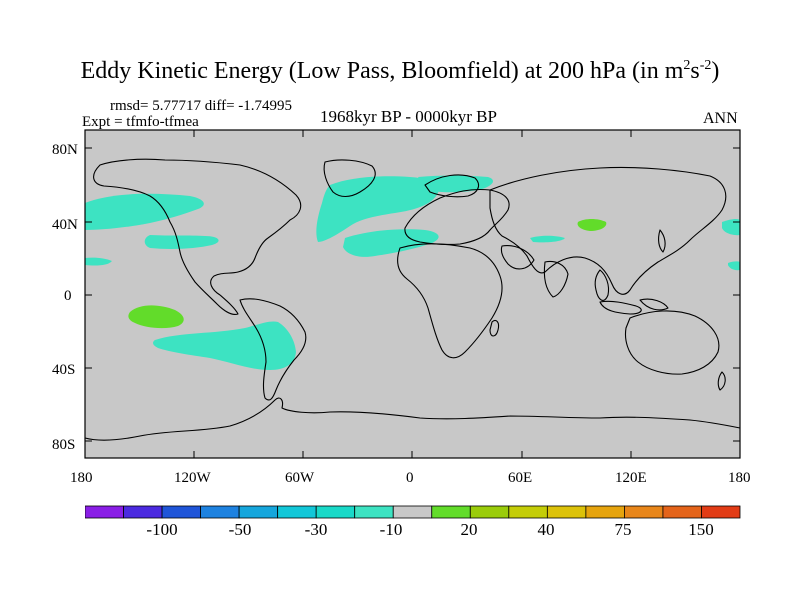 This screenshot has height=600, width=800. I want to click on colorbar-label-2: -50, so click(240, 529).